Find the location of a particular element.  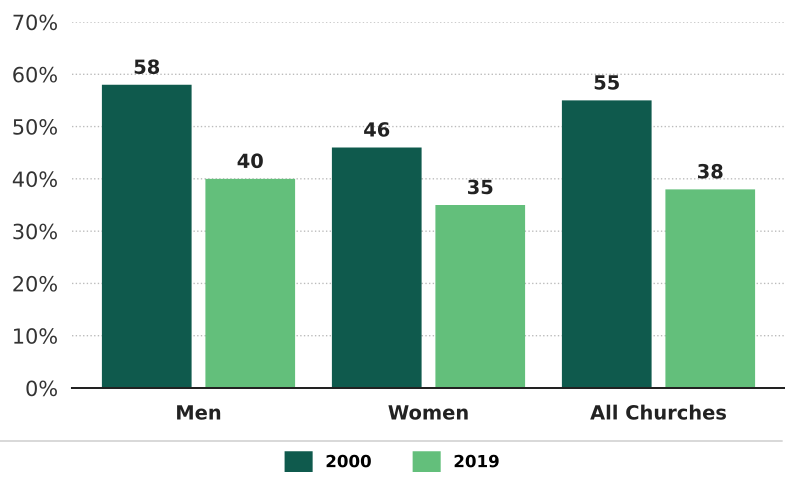

x-tick-label: Men is located at coordinates (198, 412).